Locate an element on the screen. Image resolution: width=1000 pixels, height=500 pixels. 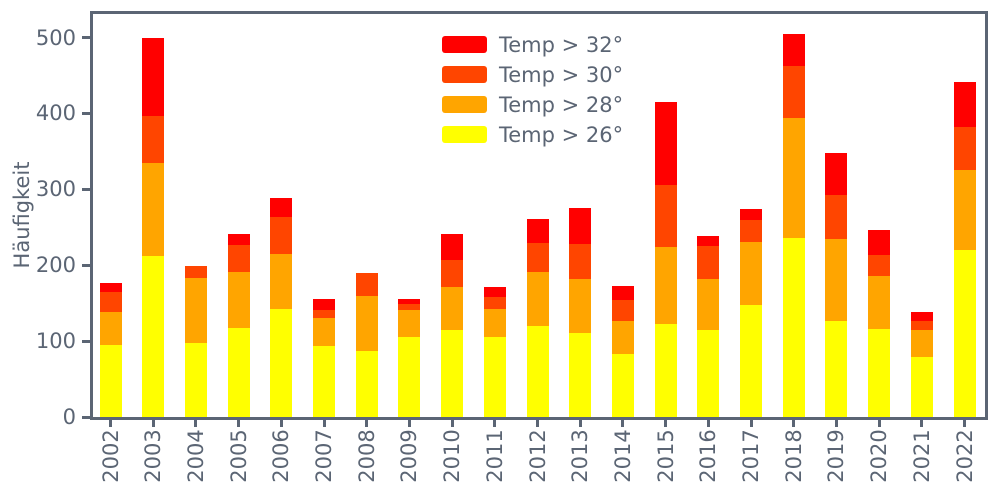
y-tick-label: 300 is located at coordinates (55, 189).